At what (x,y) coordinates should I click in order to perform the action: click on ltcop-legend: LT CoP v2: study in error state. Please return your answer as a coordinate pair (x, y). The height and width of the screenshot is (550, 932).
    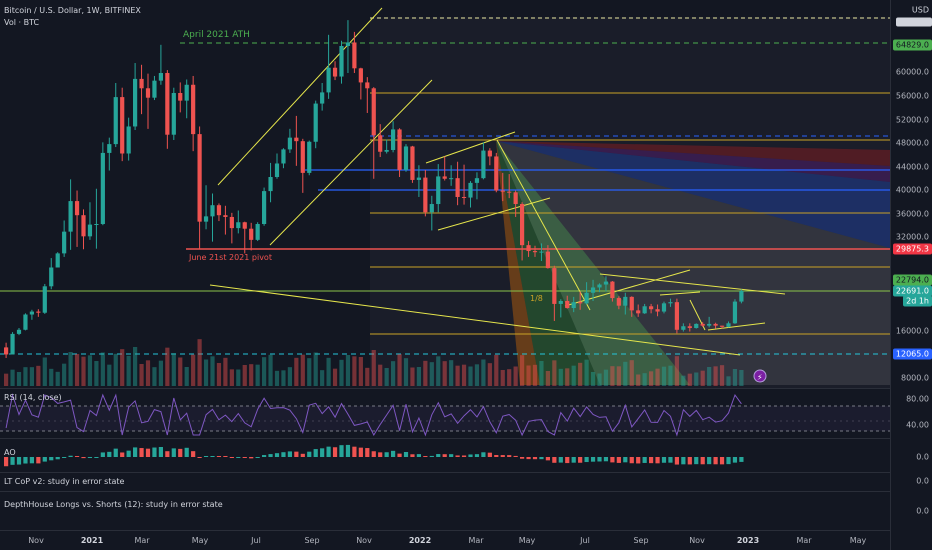
    Looking at the image, I should click on (64, 481).